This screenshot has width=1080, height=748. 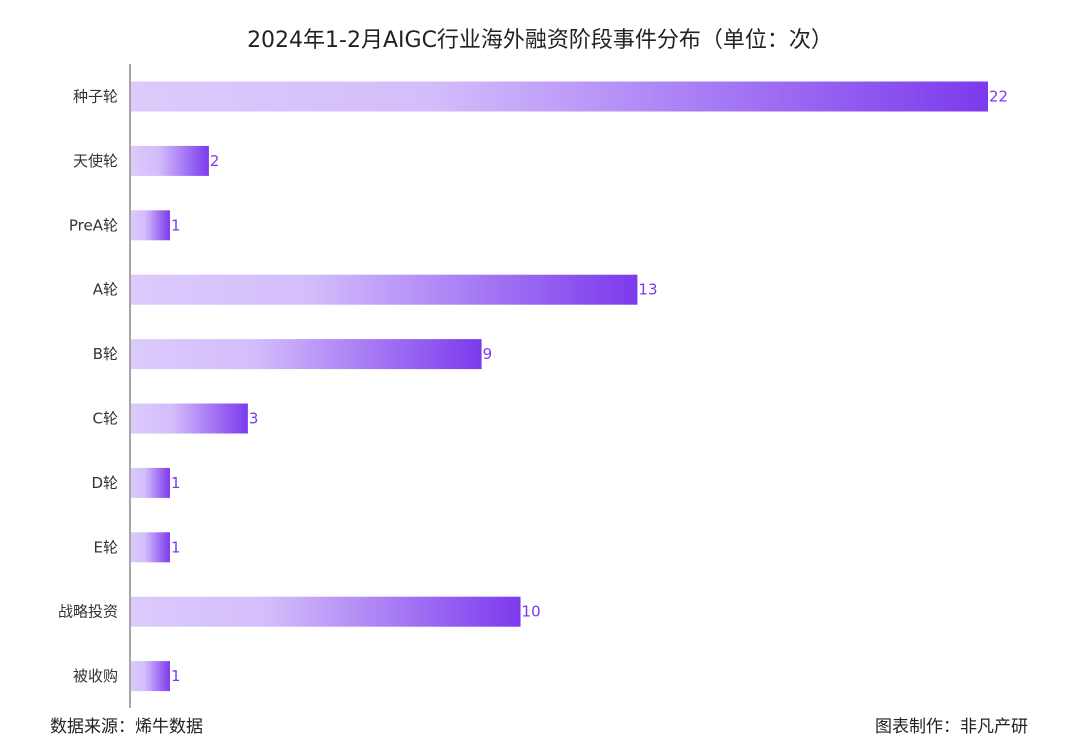 I want to click on category-label: 战略投资, so click(x=88, y=612).